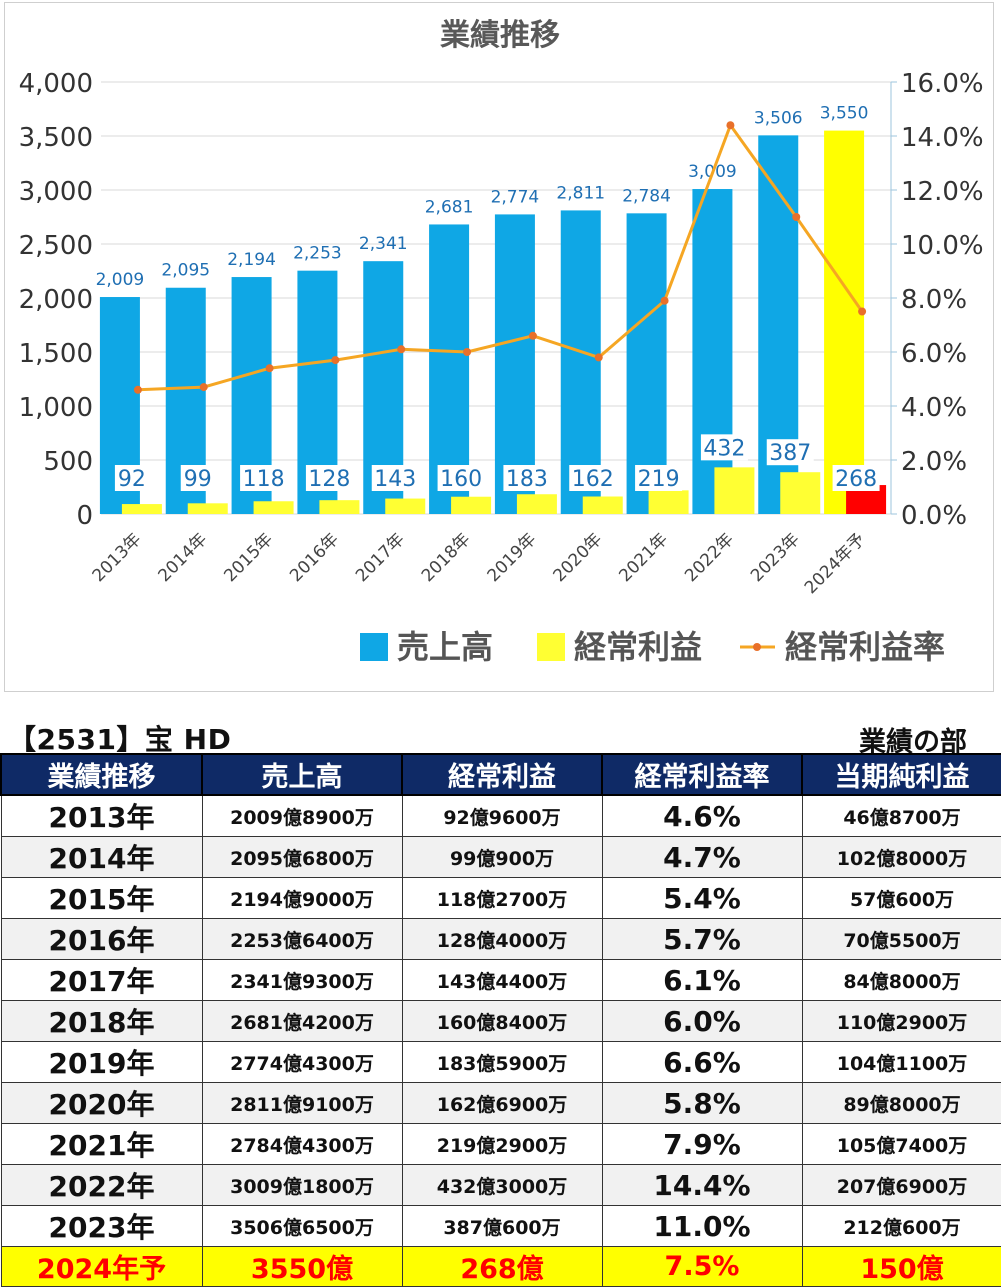 The image size is (1001, 1287). I want to click on row-ordinary-profit: 219億2900万, so click(502, 1144).